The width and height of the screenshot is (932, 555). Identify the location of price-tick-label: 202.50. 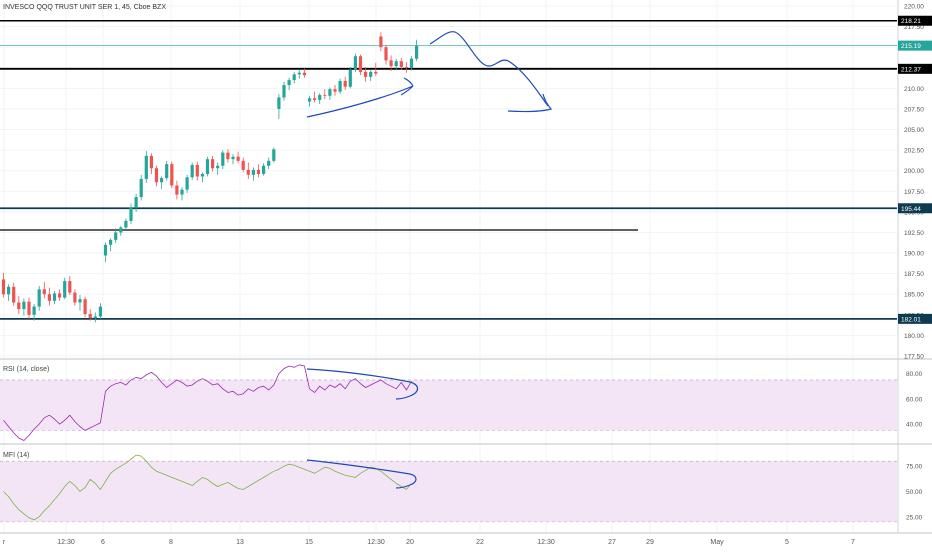
(914, 151).